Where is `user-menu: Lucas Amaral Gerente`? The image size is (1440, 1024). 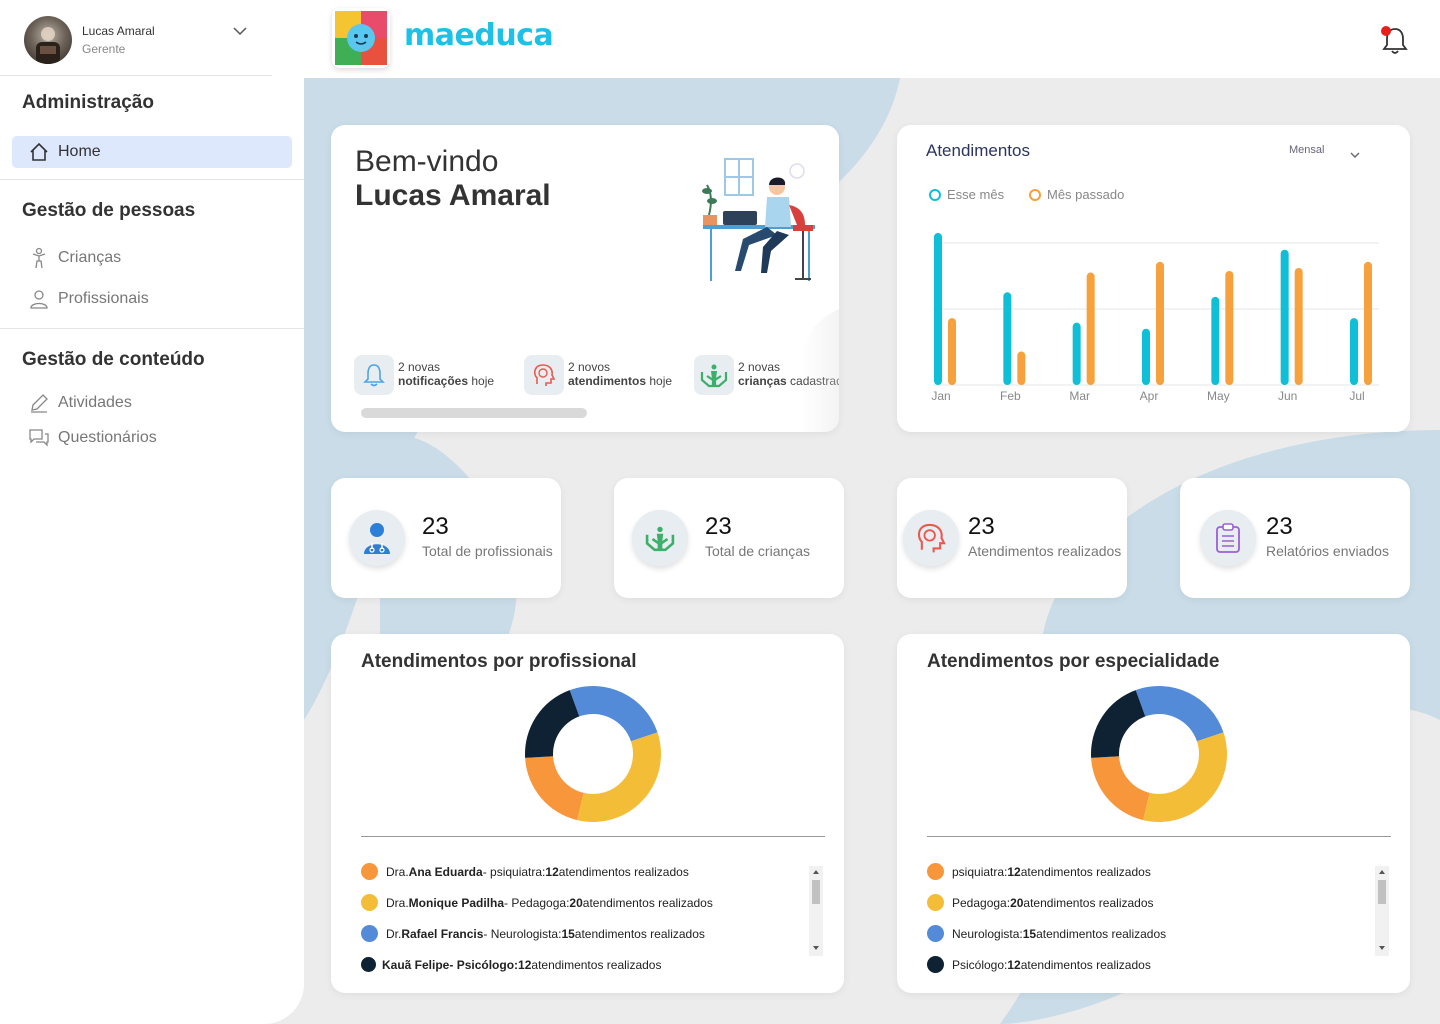
user-menu: Lucas Amaral Gerente is located at coordinates (148, 40).